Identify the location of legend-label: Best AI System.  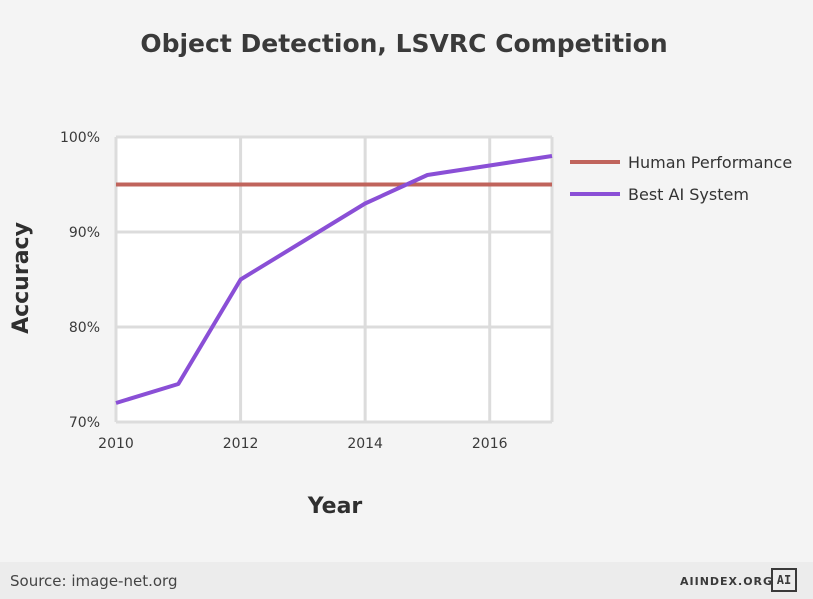
(688, 194).